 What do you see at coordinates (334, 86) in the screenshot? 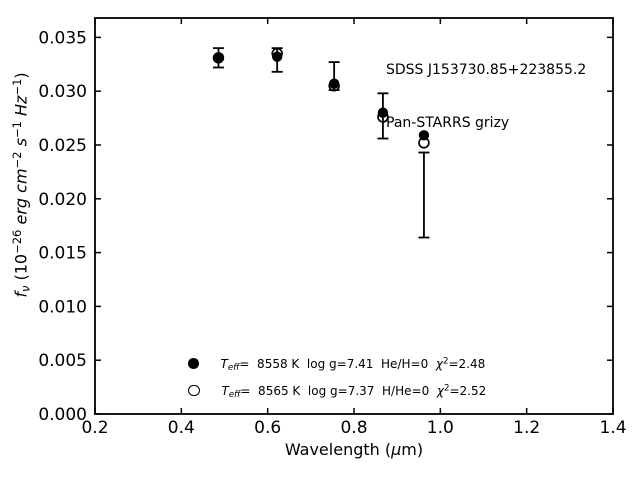
I see `model-open-point-i` at bounding box center [334, 86].